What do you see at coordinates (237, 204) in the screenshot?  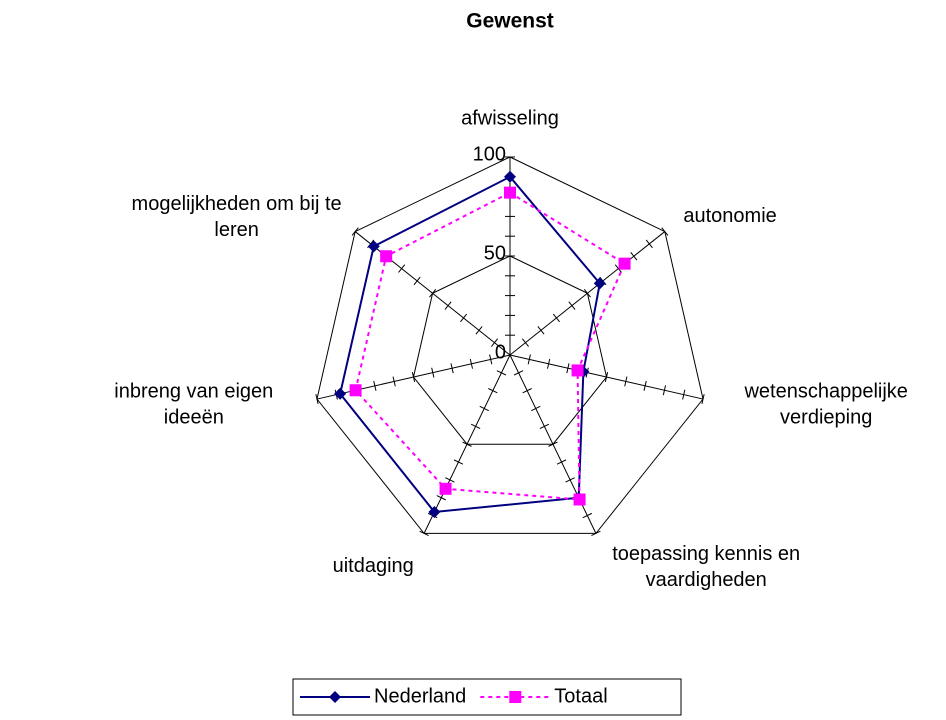 I see `category-label: mogelijkheden om bij te` at bounding box center [237, 204].